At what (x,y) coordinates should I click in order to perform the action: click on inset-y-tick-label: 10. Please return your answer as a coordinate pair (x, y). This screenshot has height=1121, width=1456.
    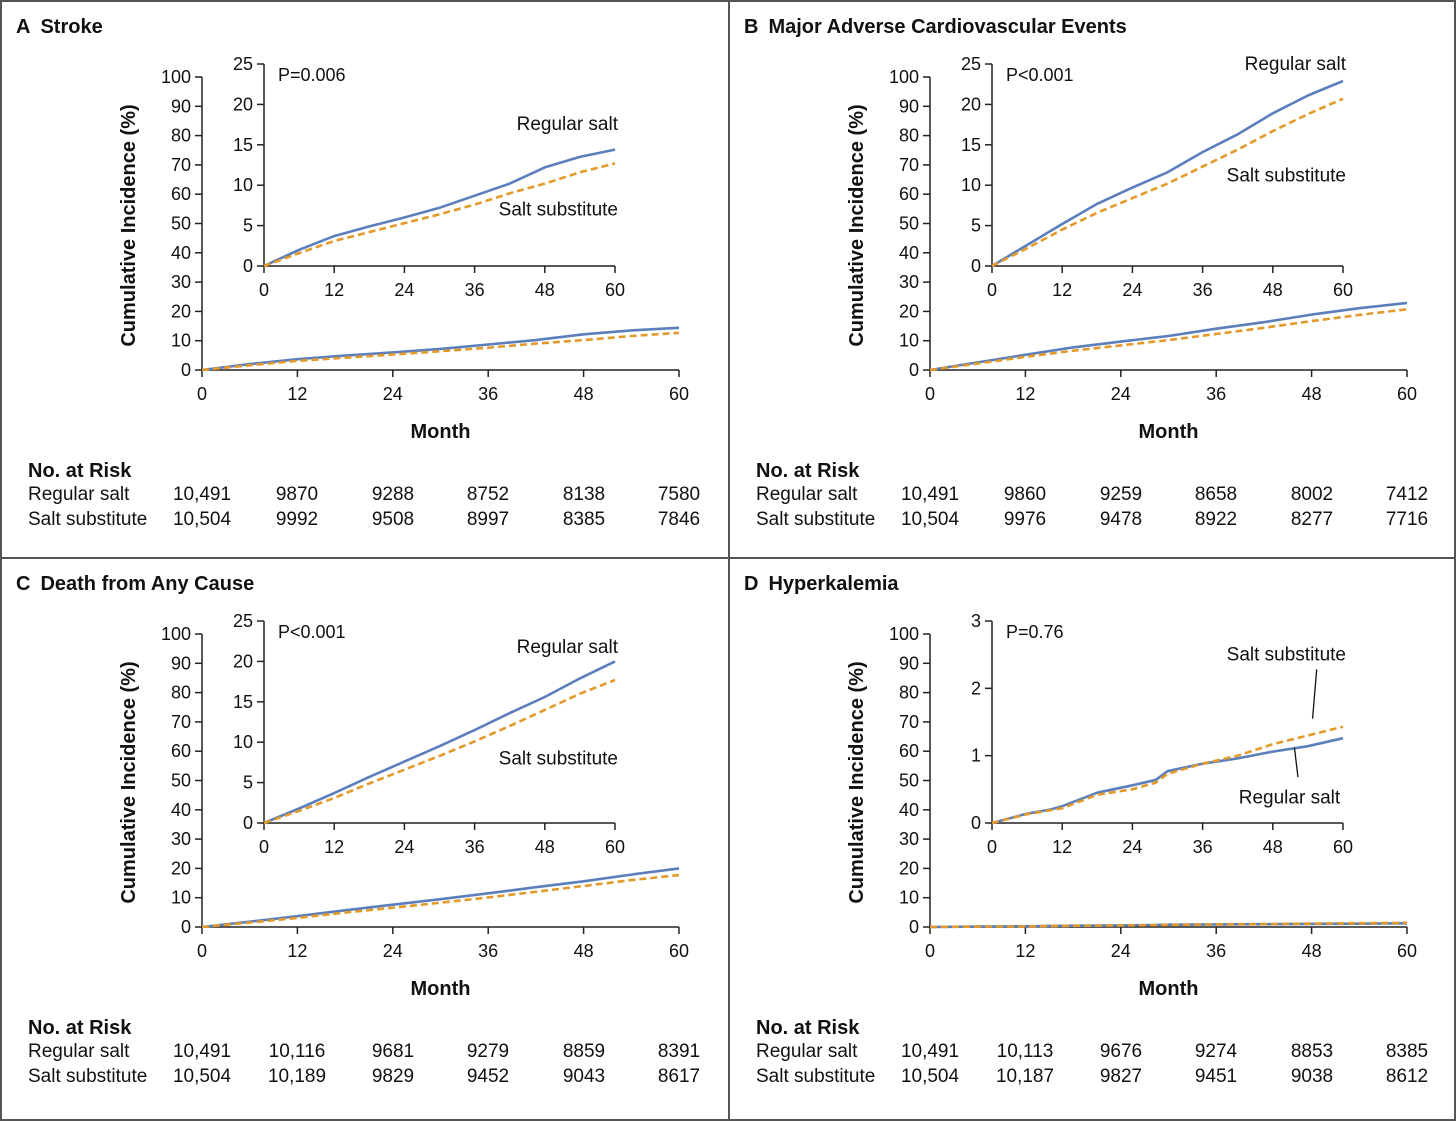
    Looking at the image, I should click on (971, 185).